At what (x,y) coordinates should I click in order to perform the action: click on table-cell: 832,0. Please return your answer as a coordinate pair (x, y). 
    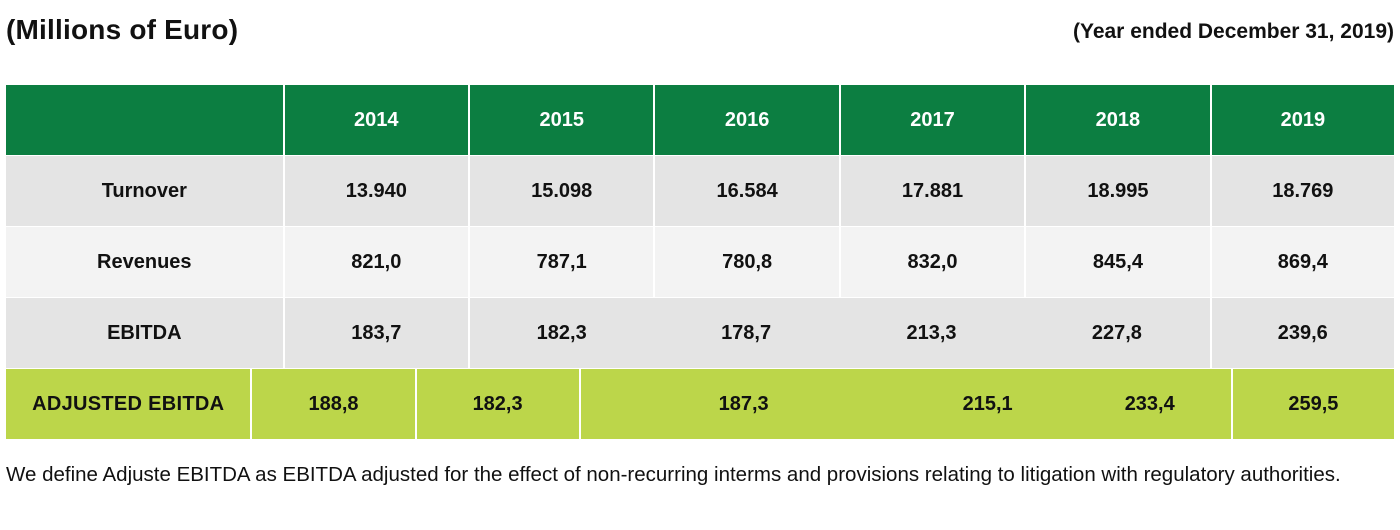
    Looking at the image, I should click on (932, 262).